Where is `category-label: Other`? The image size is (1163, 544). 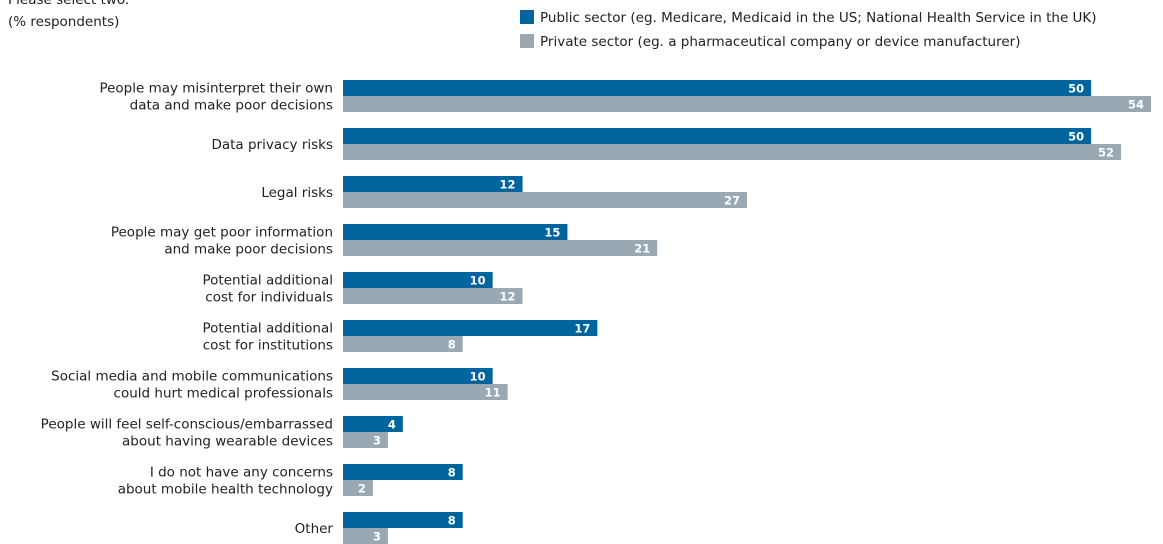 category-label: Other is located at coordinates (314, 529).